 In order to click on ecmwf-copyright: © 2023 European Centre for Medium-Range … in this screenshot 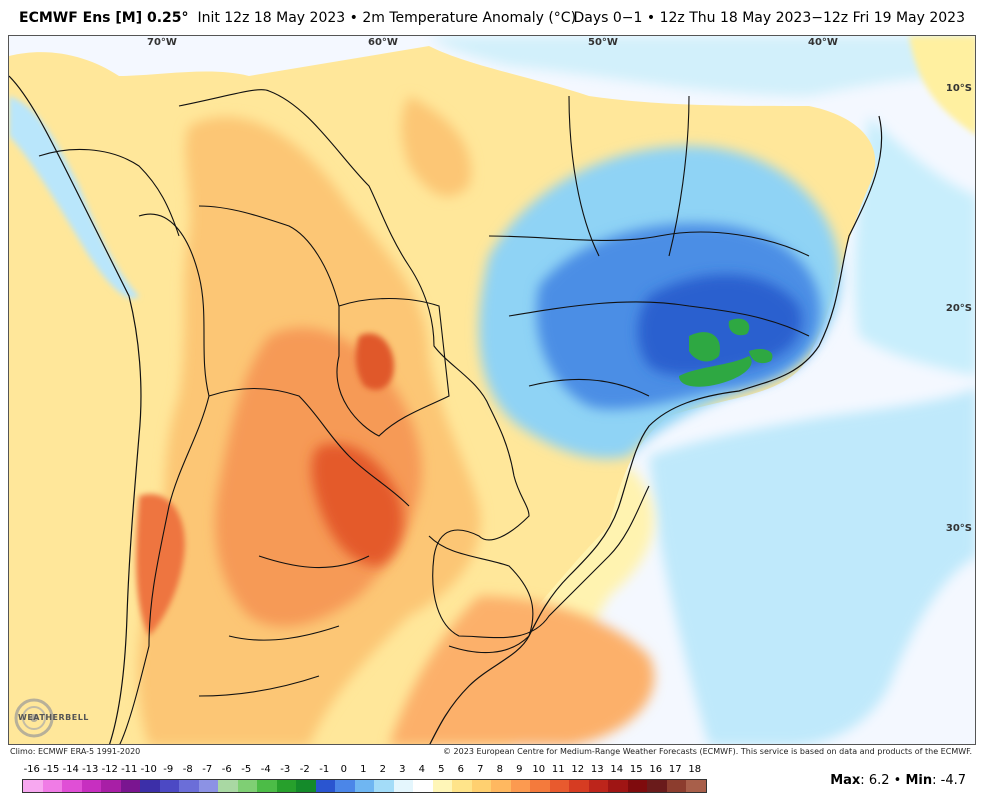, I will do `click(707, 751)`.